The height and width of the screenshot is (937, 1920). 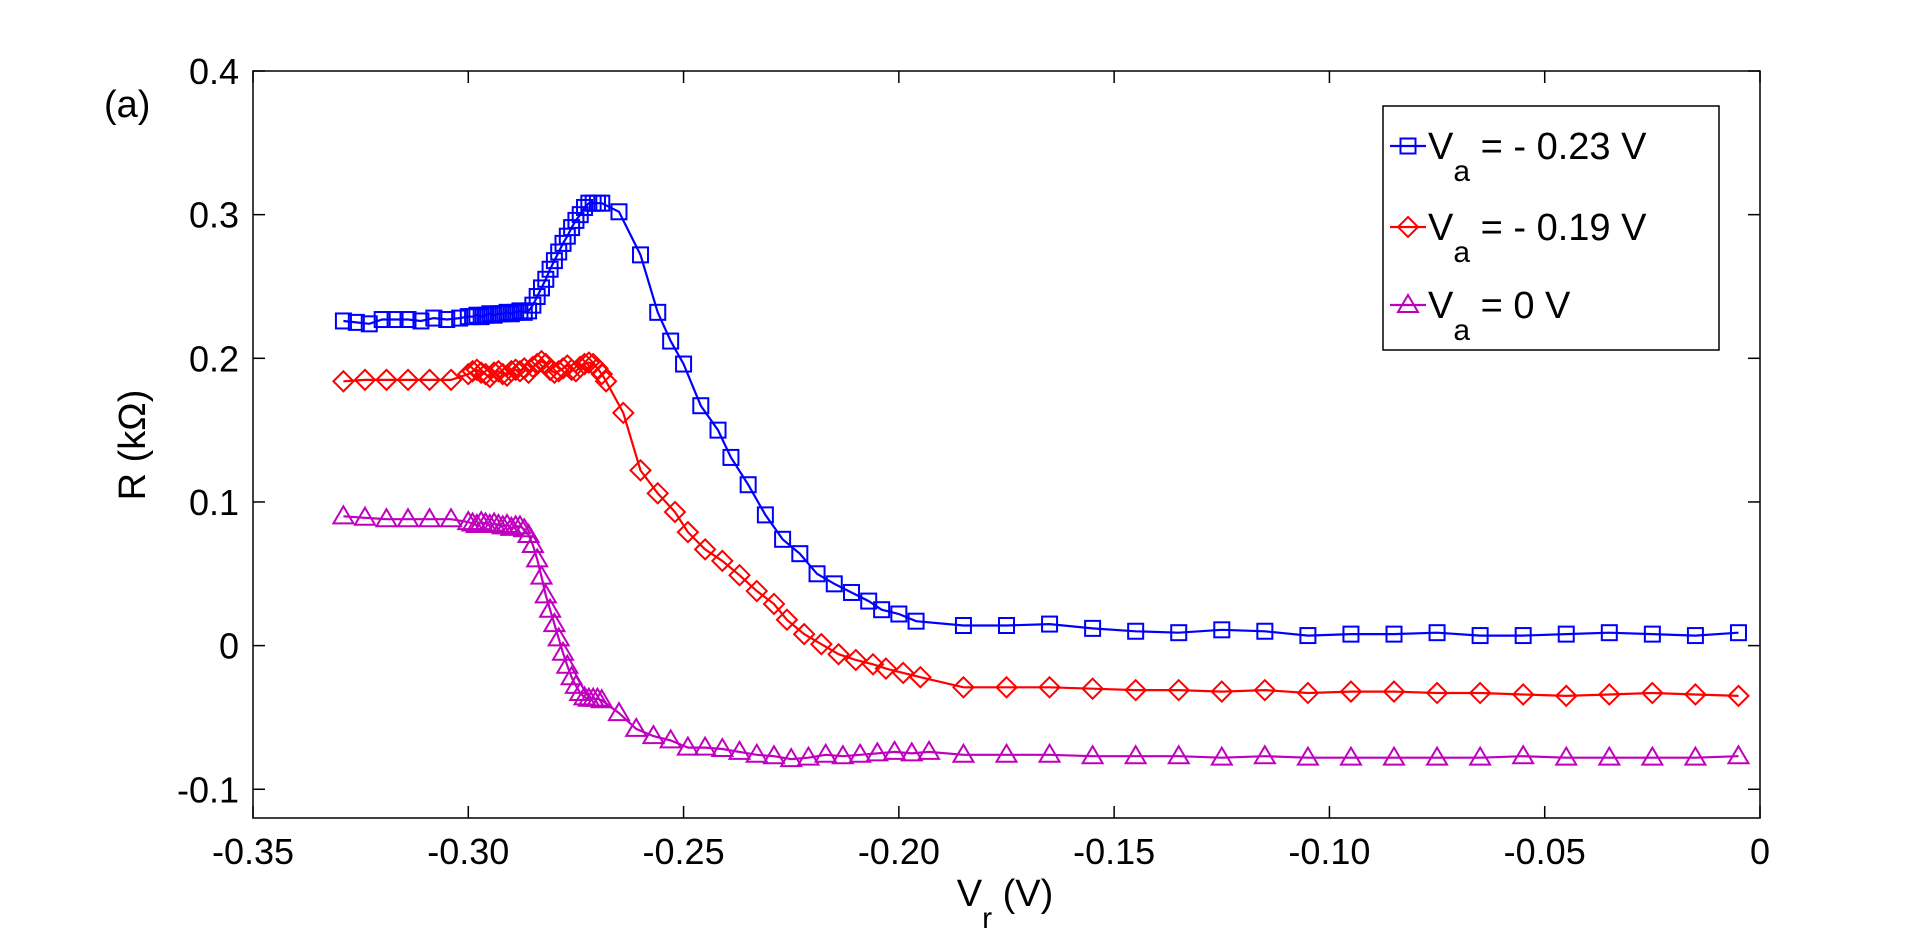 What do you see at coordinates (1558, 147) in the screenshot?
I see `legend-label-rest: = - 0.23 V` at bounding box center [1558, 147].